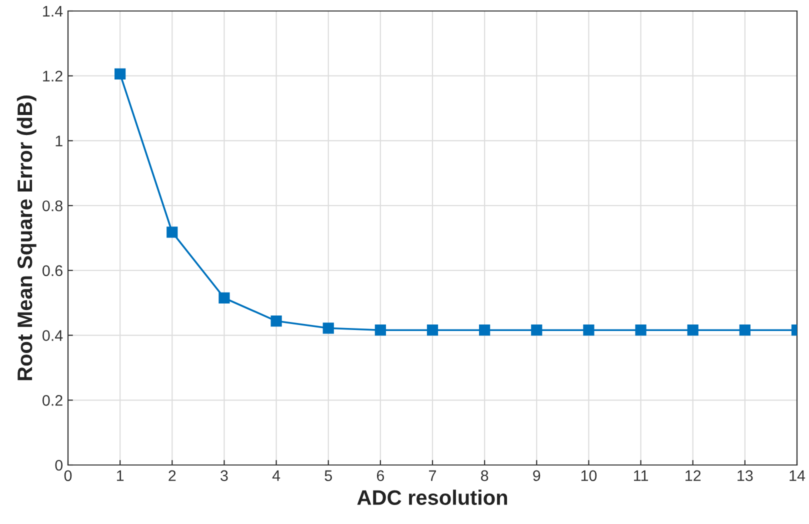  Describe the element at coordinates (484, 476) in the screenshot. I see `x-tick-label: 8` at that location.